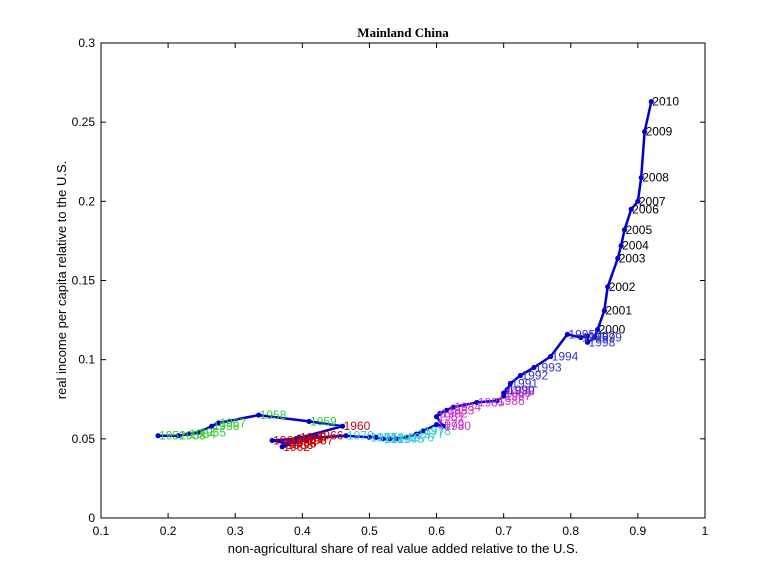 The image size is (778, 583). Describe the element at coordinates (638, 531) in the screenshot. I see `x-tick-label: 0.9` at that location.